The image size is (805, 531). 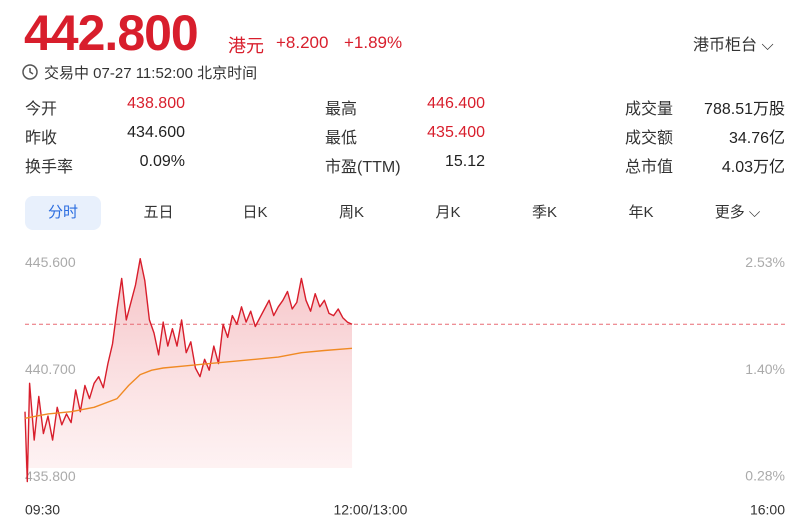 I want to click on tab: 五日, so click(x=158, y=212).